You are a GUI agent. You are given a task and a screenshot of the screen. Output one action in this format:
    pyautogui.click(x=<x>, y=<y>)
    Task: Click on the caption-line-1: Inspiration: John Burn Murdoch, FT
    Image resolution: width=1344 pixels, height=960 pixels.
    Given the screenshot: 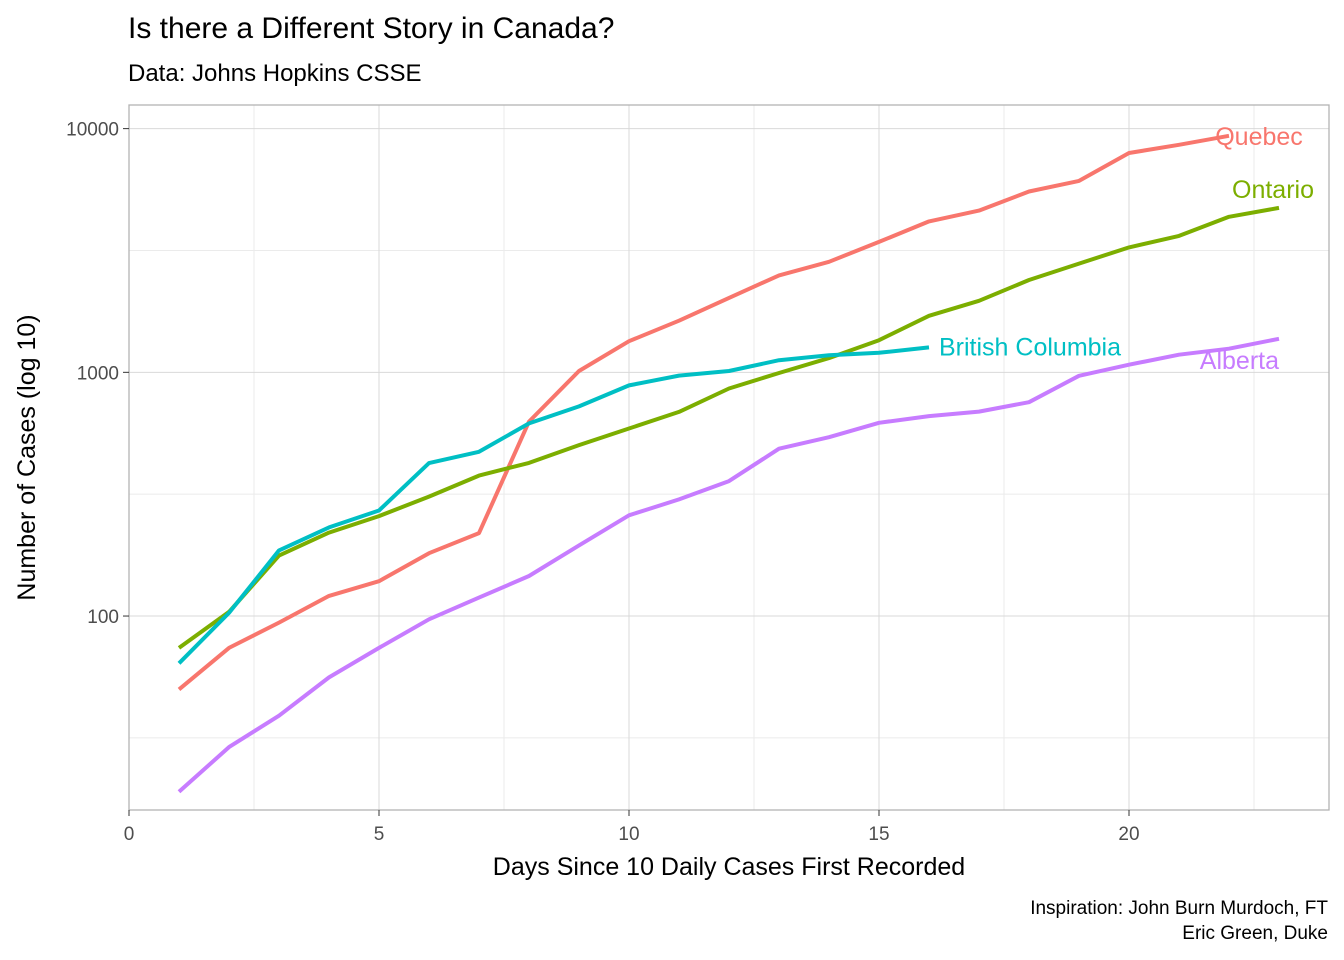 What is the action you would take?
    pyautogui.click(x=1179, y=908)
    